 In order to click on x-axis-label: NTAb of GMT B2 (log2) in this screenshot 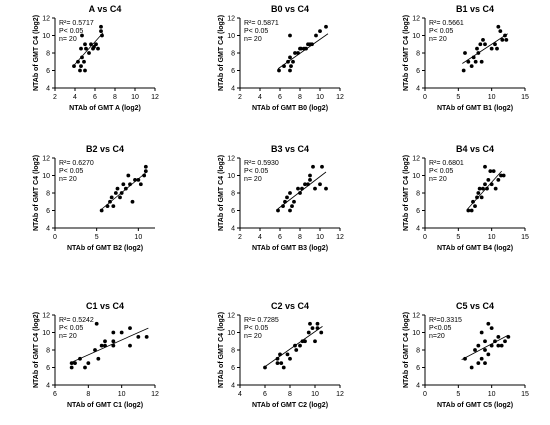, I will do `click(105, 248)`.